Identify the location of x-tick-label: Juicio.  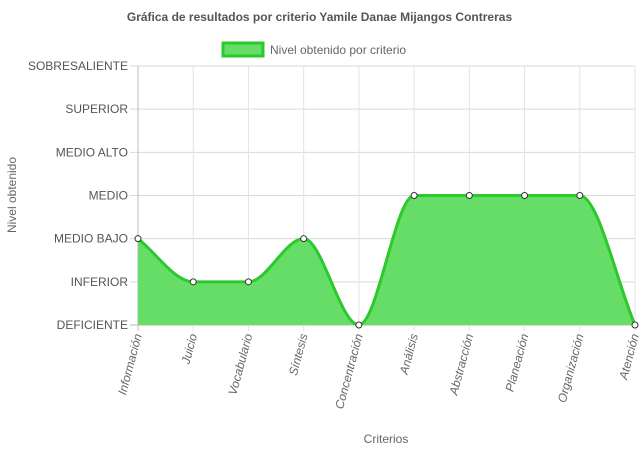
(189, 349).